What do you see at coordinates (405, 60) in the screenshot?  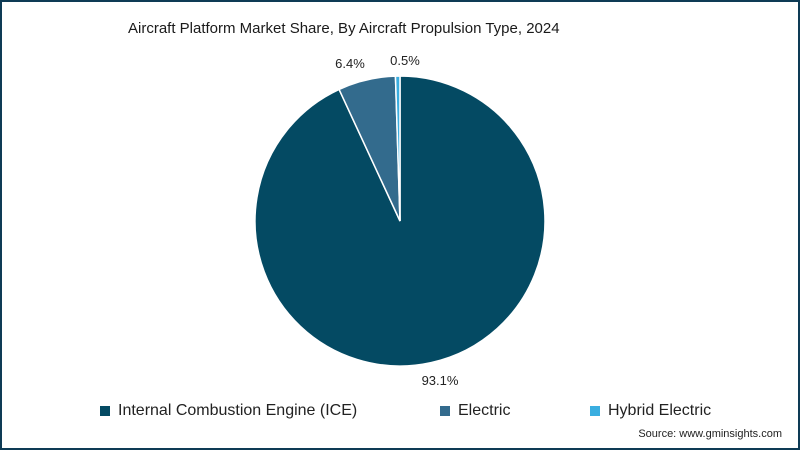 I see `slice-label-hybrid-electric: 0.5%` at bounding box center [405, 60].